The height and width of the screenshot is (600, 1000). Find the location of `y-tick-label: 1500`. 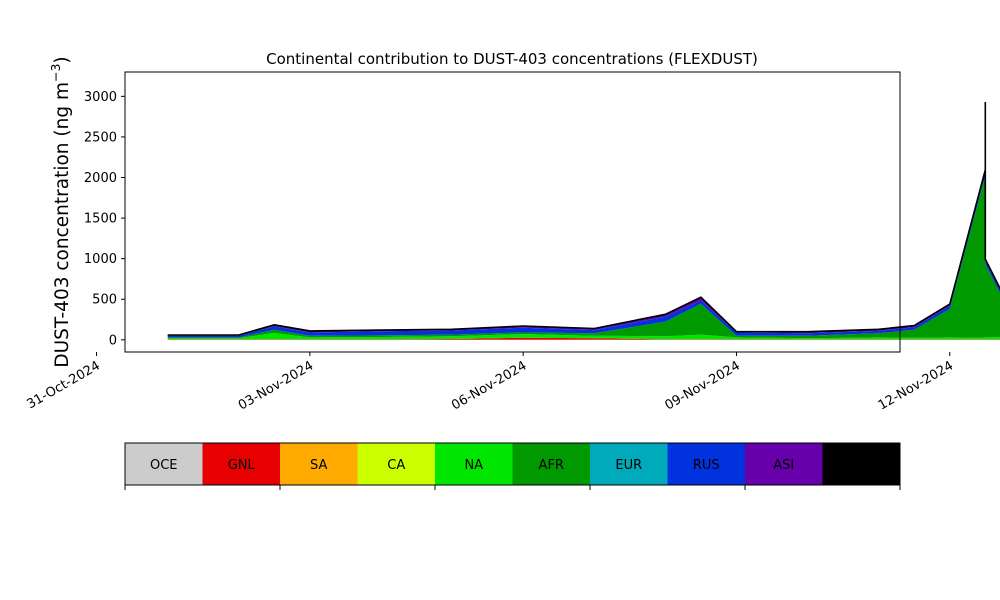

y-tick-label: 1500 is located at coordinates (100, 219).